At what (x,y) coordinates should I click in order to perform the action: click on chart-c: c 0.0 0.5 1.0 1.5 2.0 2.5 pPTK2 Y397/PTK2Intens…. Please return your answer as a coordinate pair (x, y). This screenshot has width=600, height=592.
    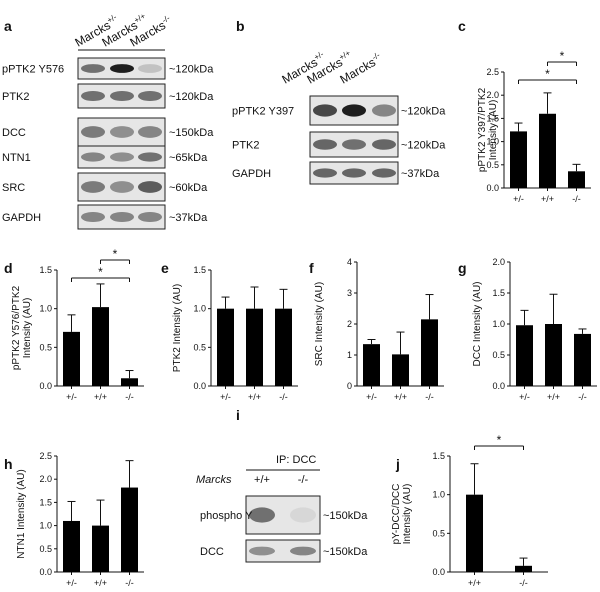
    Looking at the image, I should click on (524, 111).